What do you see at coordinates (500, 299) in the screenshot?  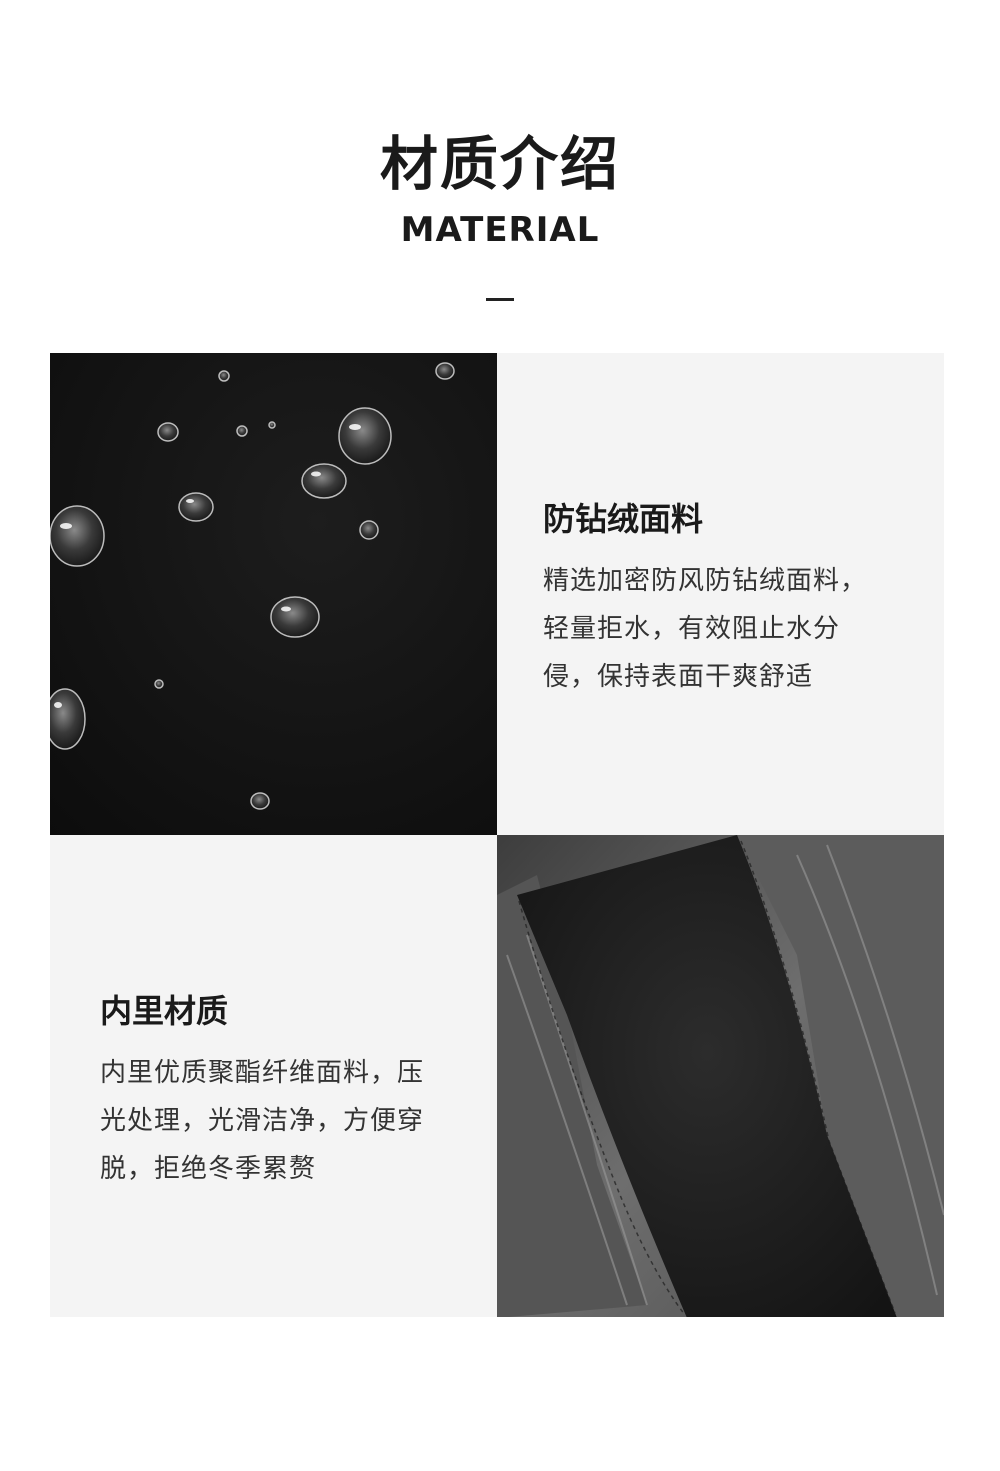 I see `title-divider` at bounding box center [500, 299].